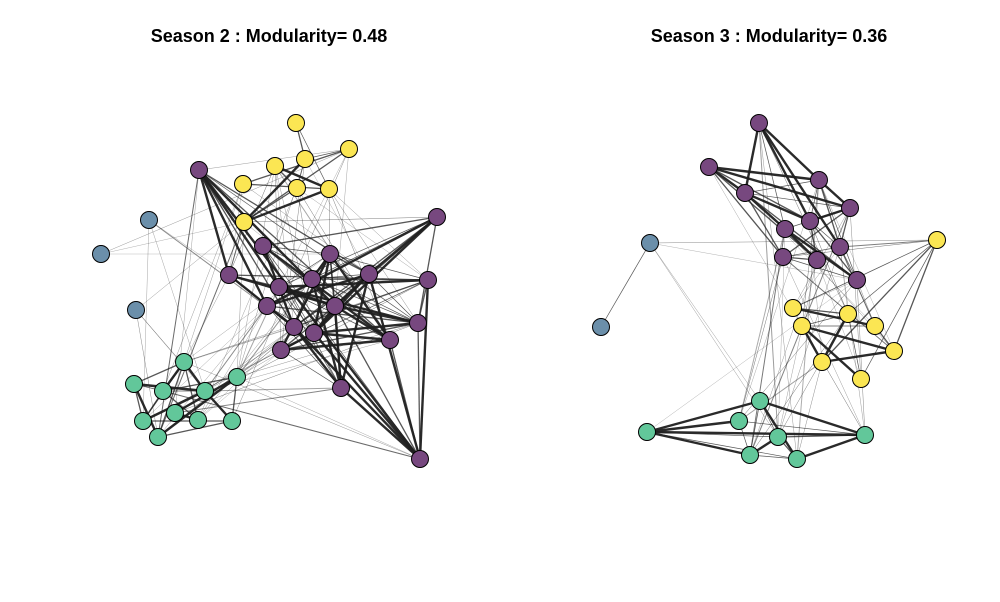  I want to click on season-3-node-blue, so click(650, 243).